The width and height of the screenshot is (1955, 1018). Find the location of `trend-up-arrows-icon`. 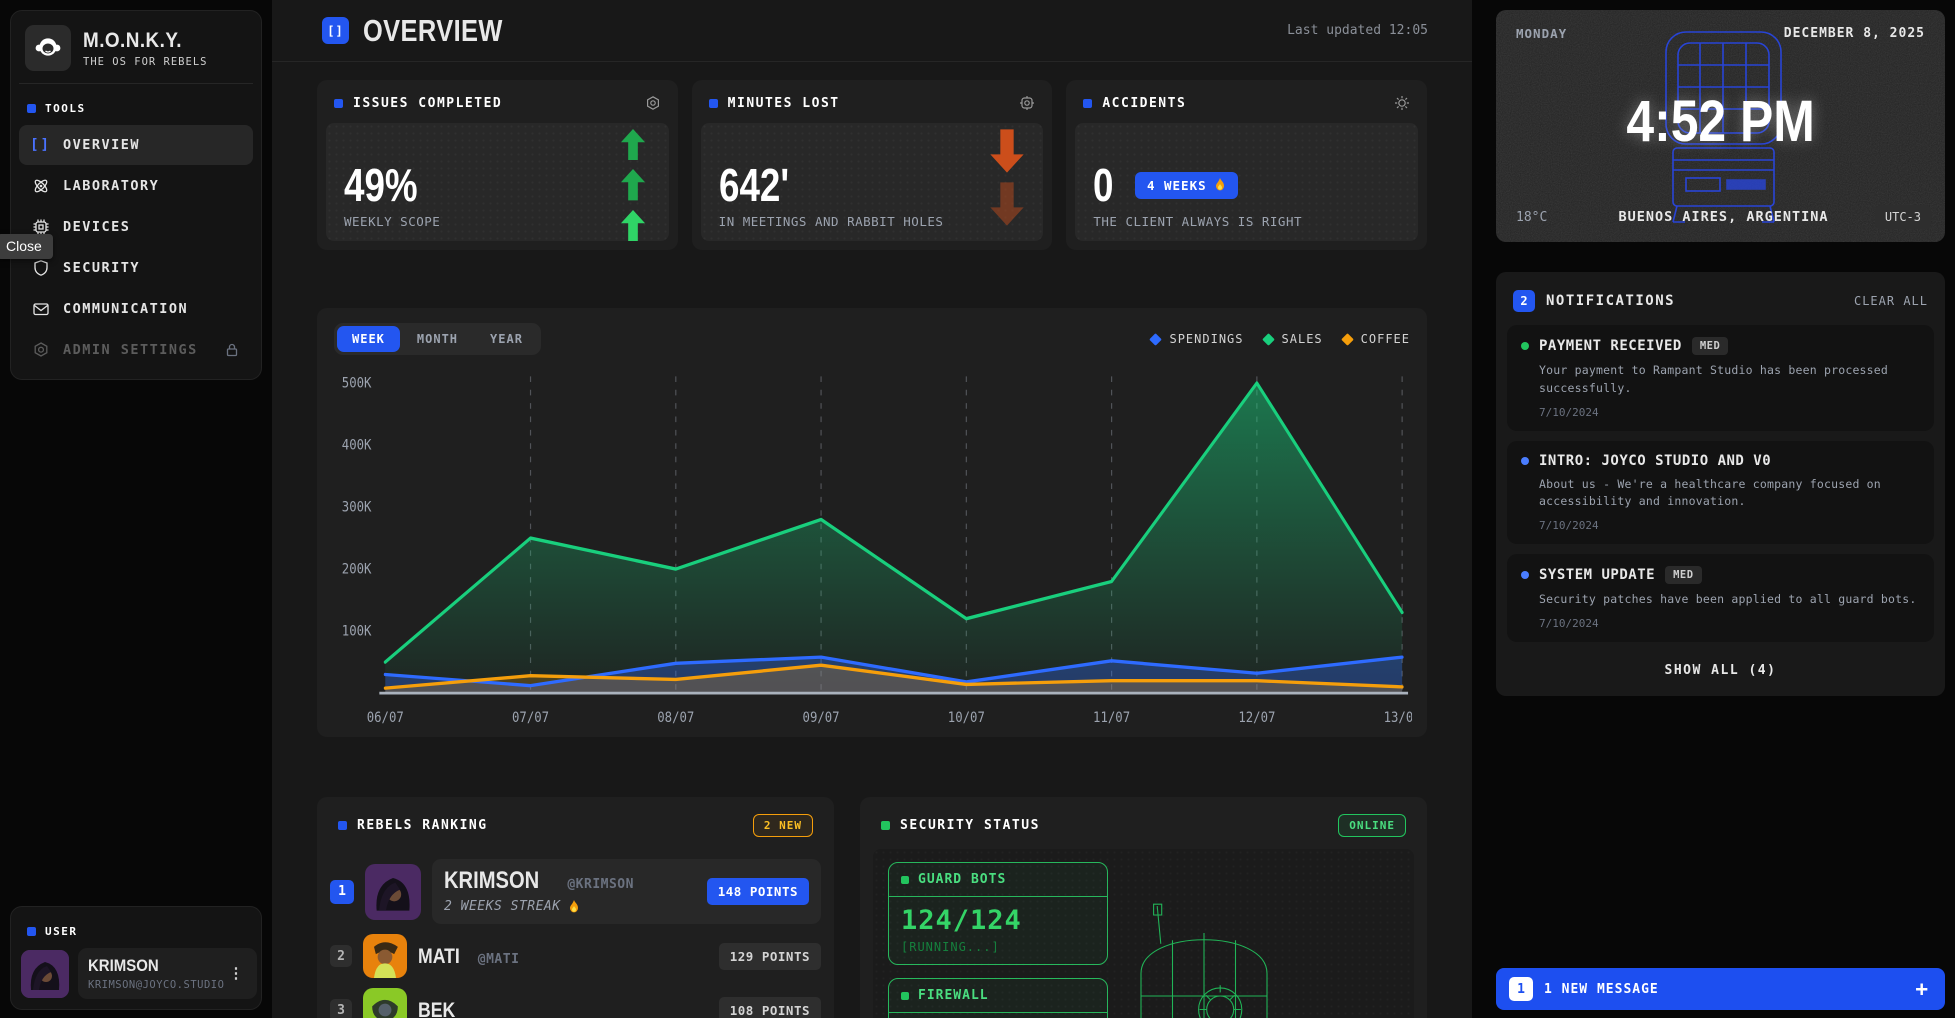

trend-up-arrows-icon is located at coordinates (633, 185).